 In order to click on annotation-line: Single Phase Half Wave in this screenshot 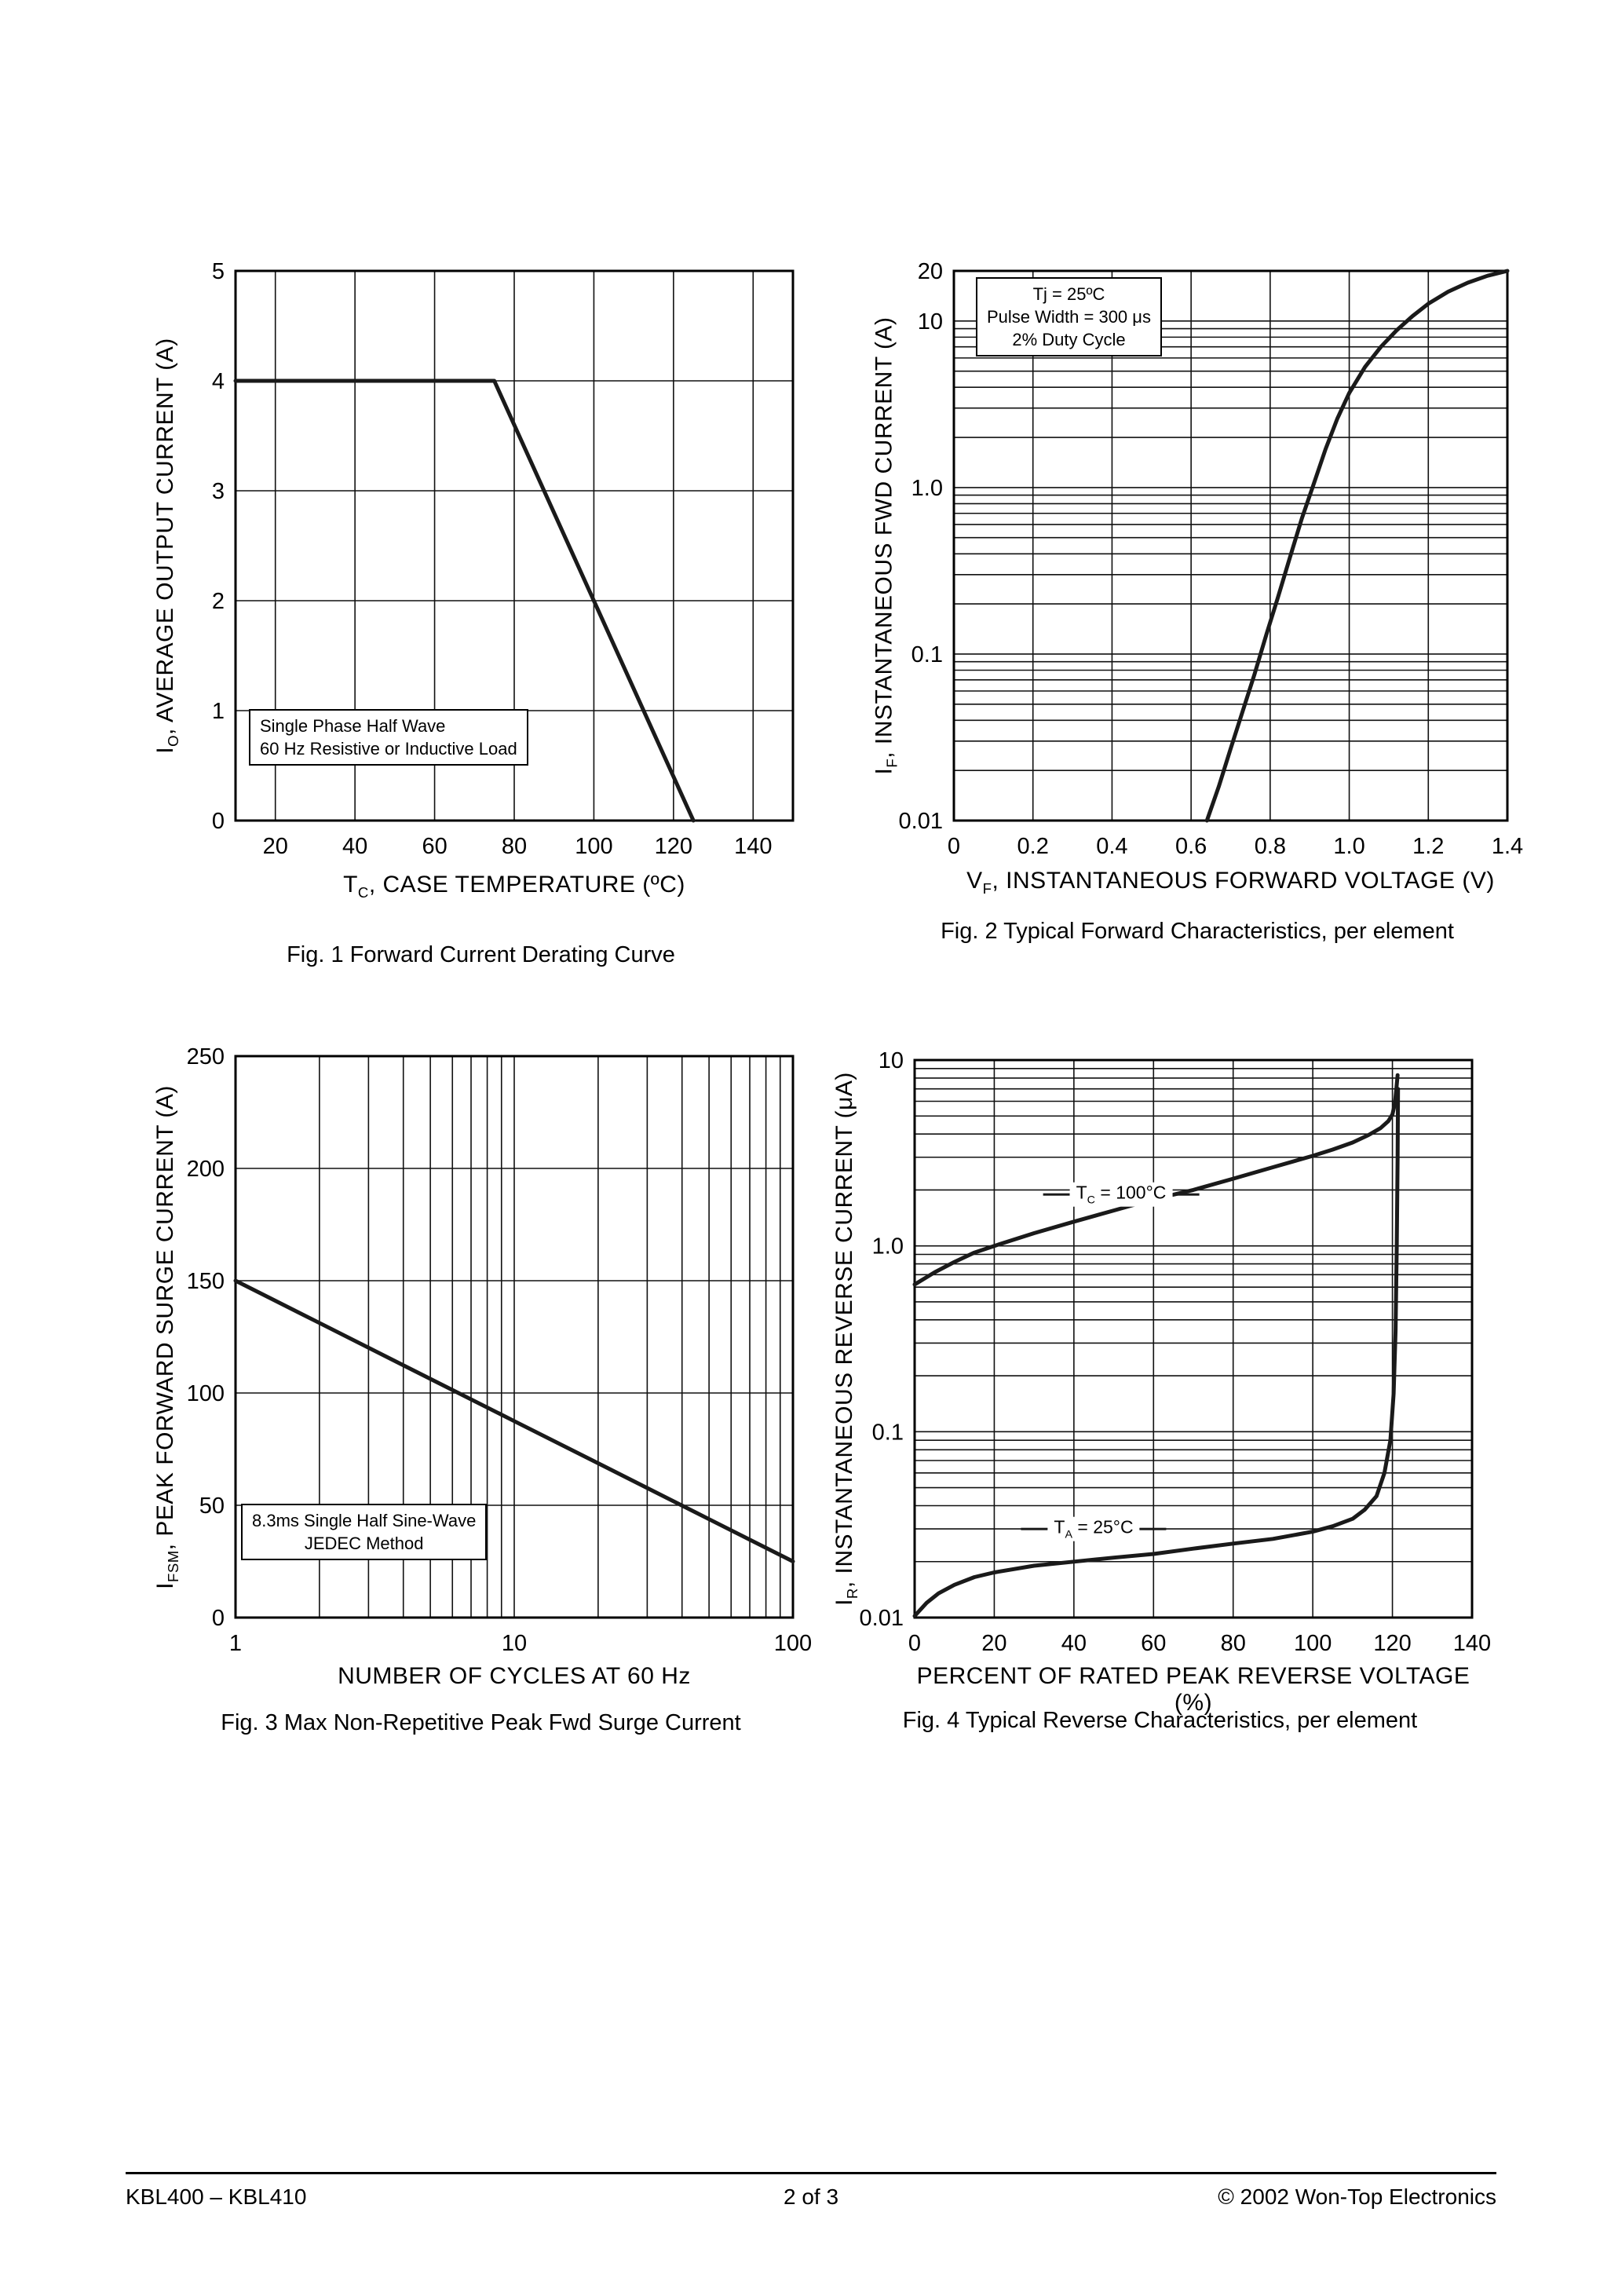, I will do `click(353, 726)`.